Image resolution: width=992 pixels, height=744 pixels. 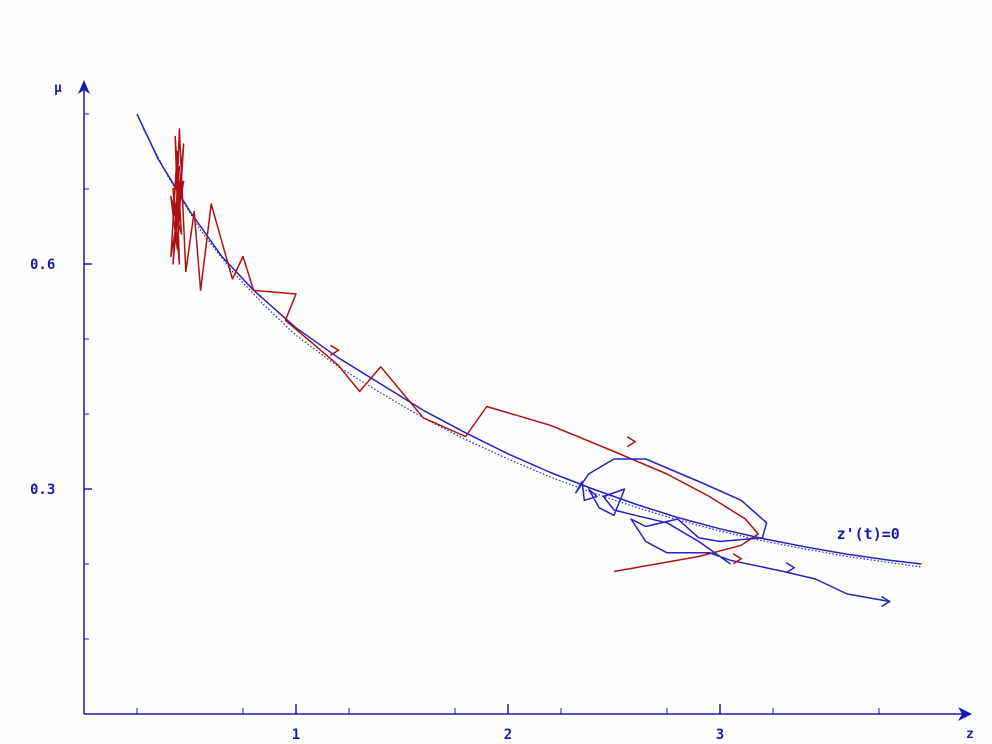 I want to click on y-axis-arrowhead, so click(x=84, y=87).